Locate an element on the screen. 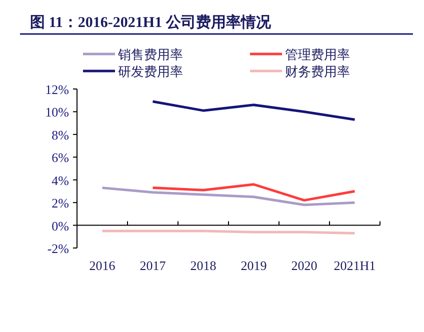  legend-label: 研发费用率 is located at coordinates (150, 71).